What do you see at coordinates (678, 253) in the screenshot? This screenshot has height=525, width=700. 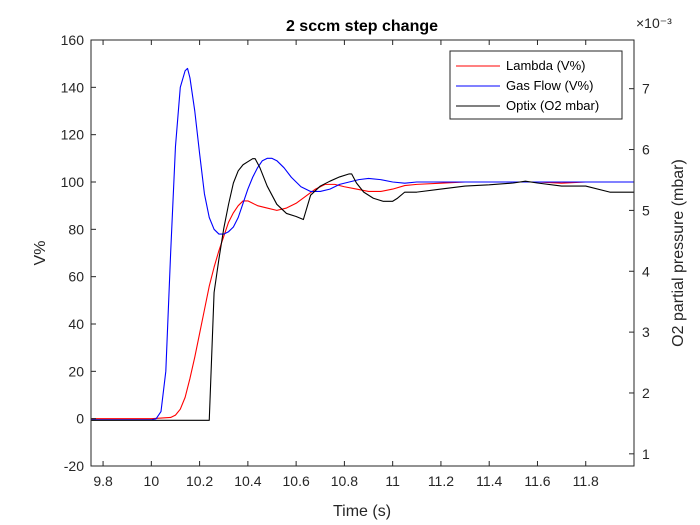 I see `y-axis-label-right: O2 partial pressure (mbar)` at bounding box center [678, 253].